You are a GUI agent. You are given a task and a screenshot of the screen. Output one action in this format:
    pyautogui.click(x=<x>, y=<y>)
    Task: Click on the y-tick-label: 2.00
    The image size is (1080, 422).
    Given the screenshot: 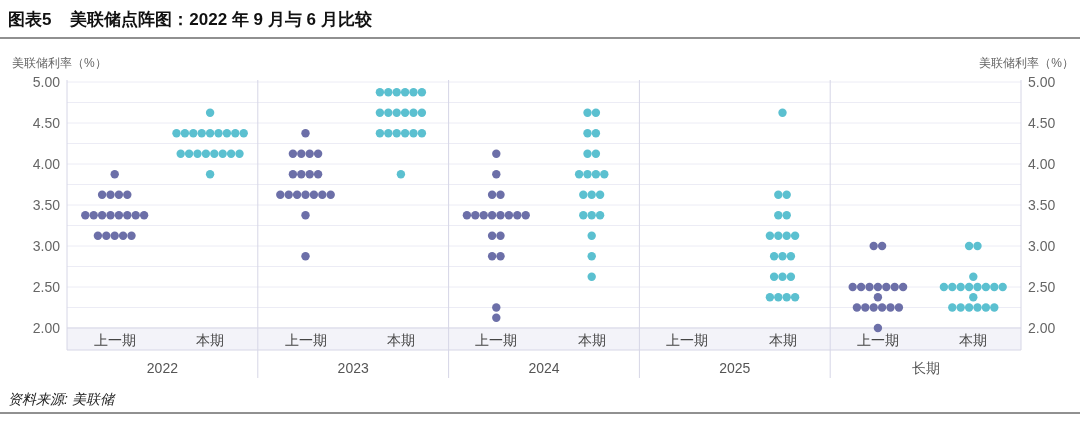 What is the action you would take?
    pyautogui.click(x=46, y=328)
    